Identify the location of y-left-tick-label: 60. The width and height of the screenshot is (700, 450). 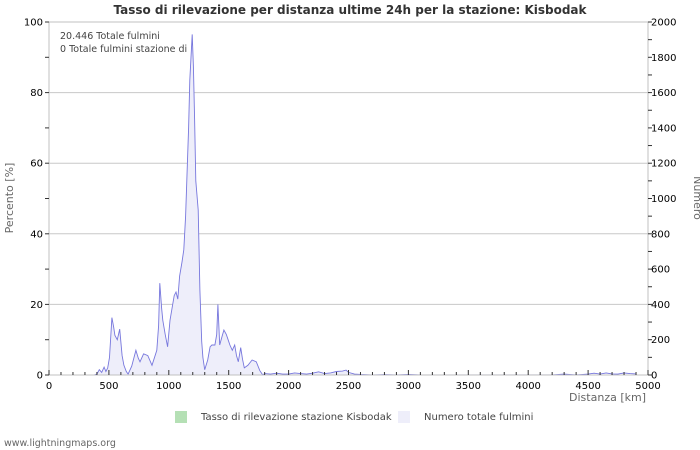
(36, 164).